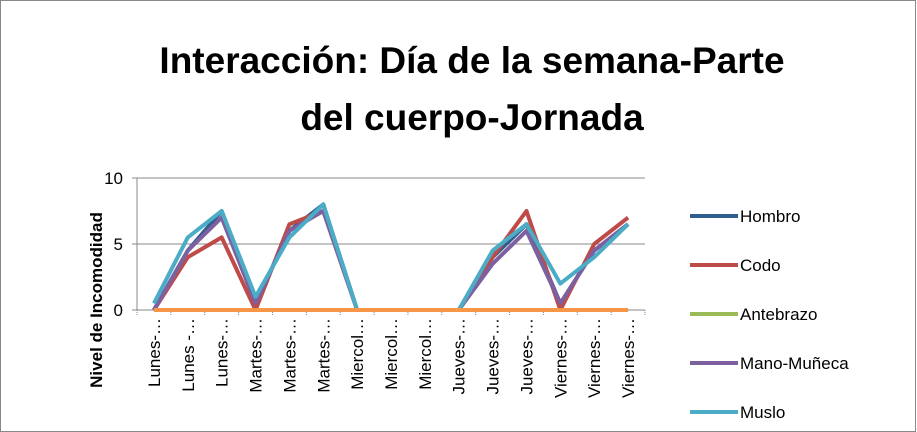  Describe the element at coordinates (471, 60) in the screenshot. I see `chart-title: Interacción: Día de la semana-Parte` at that location.